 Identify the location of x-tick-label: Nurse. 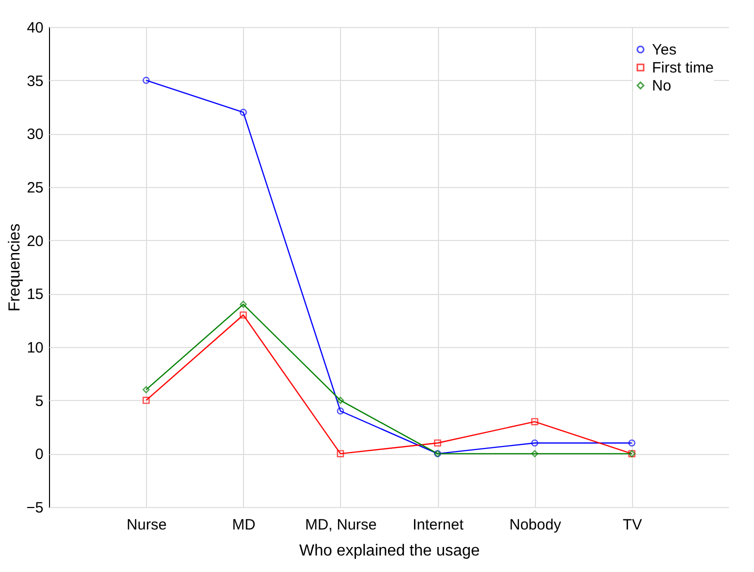
(146, 525).